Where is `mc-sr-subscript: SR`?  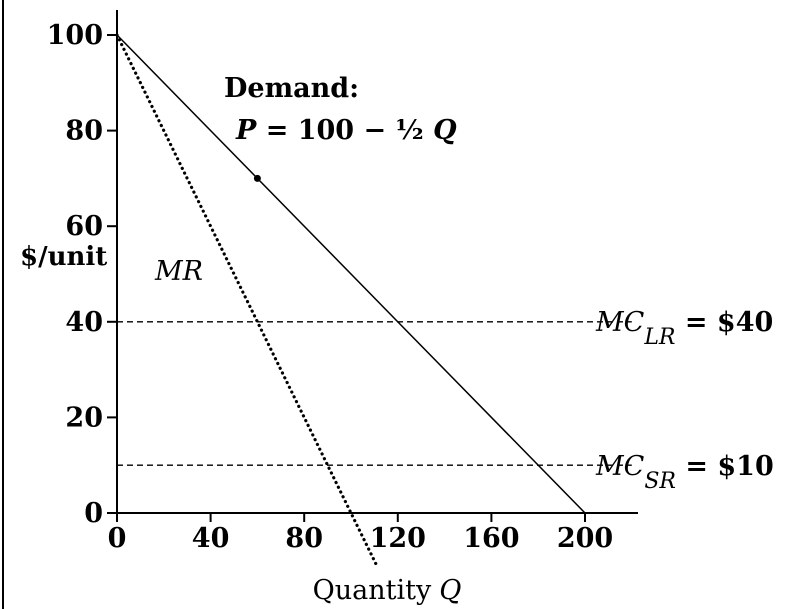 mc-sr-subscript: SR is located at coordinates (660, 481).